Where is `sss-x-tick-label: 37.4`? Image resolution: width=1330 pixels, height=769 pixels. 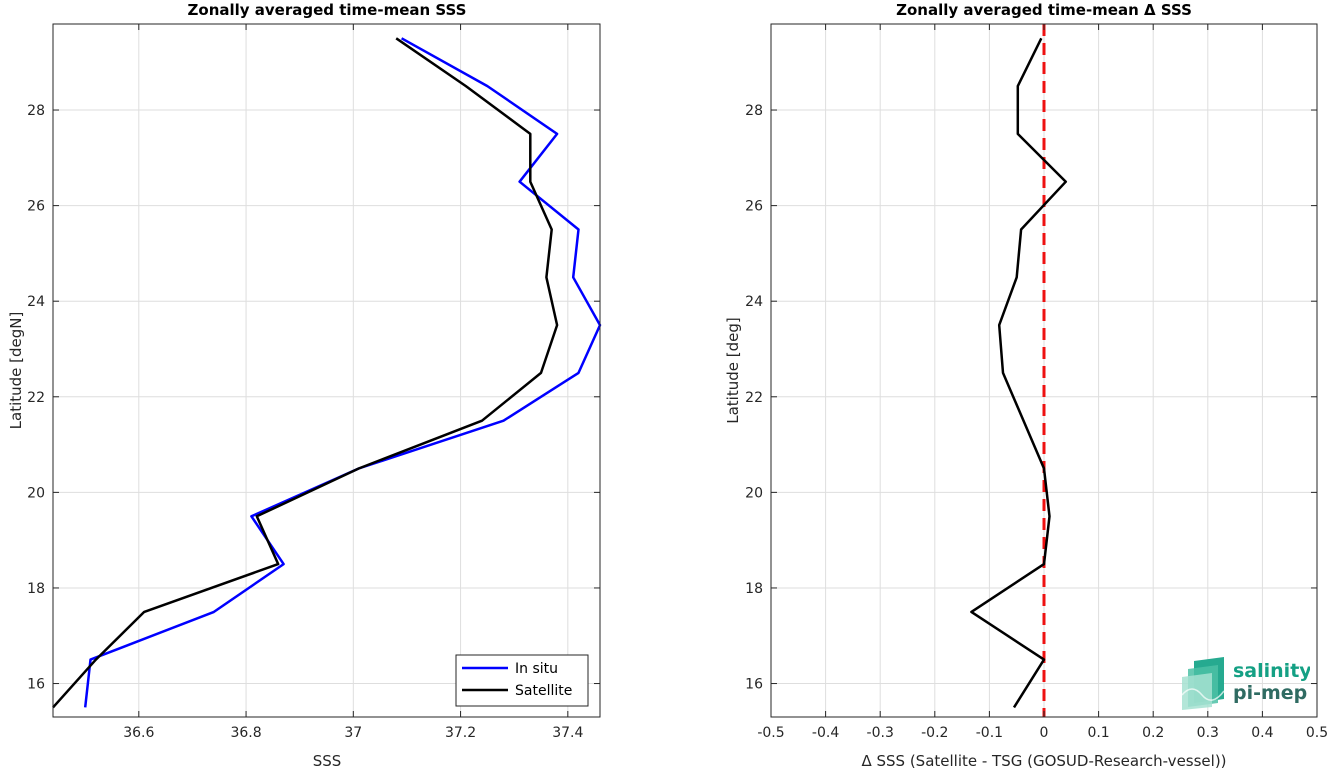
sss-x-tick-label: 37.4 is located at coordinates (567, 733).